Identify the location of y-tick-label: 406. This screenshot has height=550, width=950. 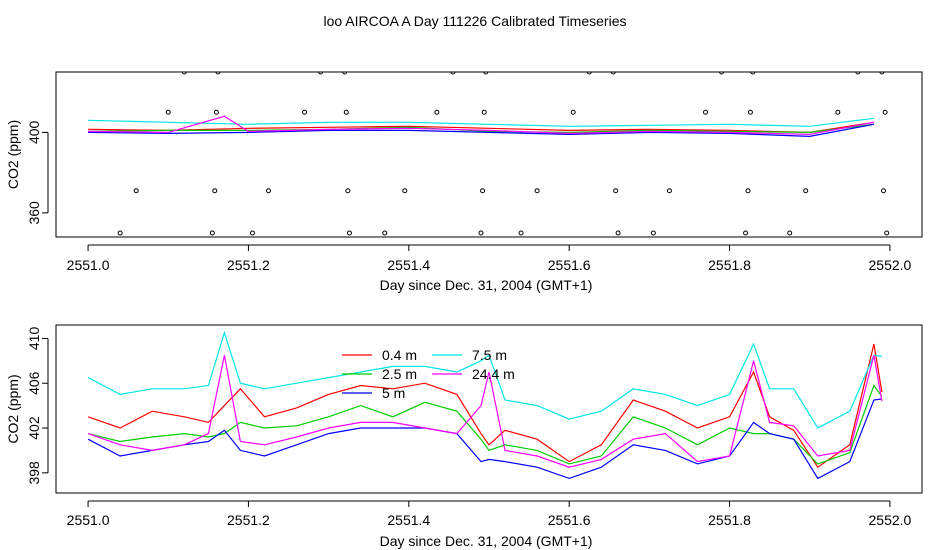
(34, 383).